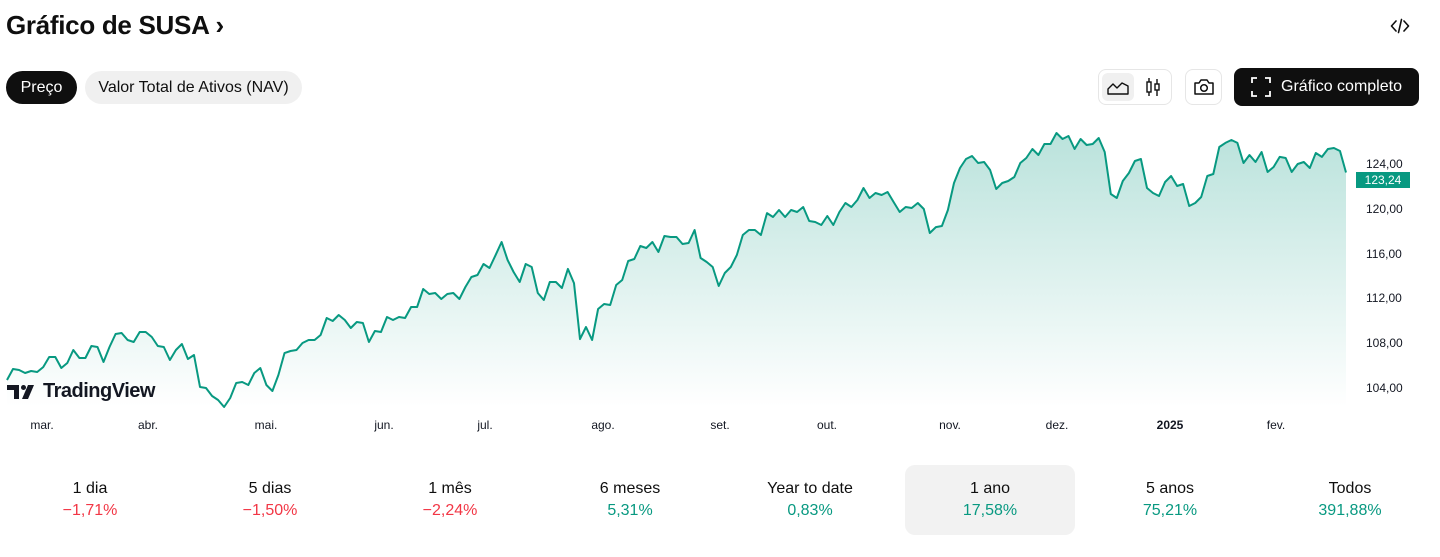 The height and width of the screenshot is (557, 1440). I want to click on page-title: Gráfico de SUSA ›, so click(115, 25).